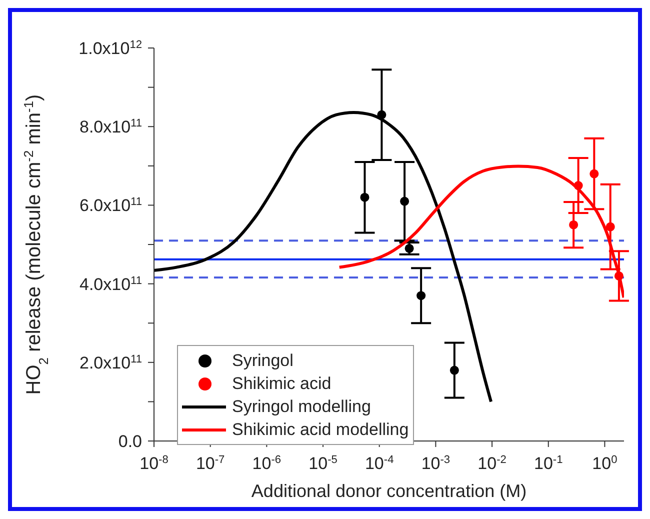  Describe the element at coordinates (389, 491) in the screenshot. I see `x-axis-title: Additional donor concentration (M)` at that location.